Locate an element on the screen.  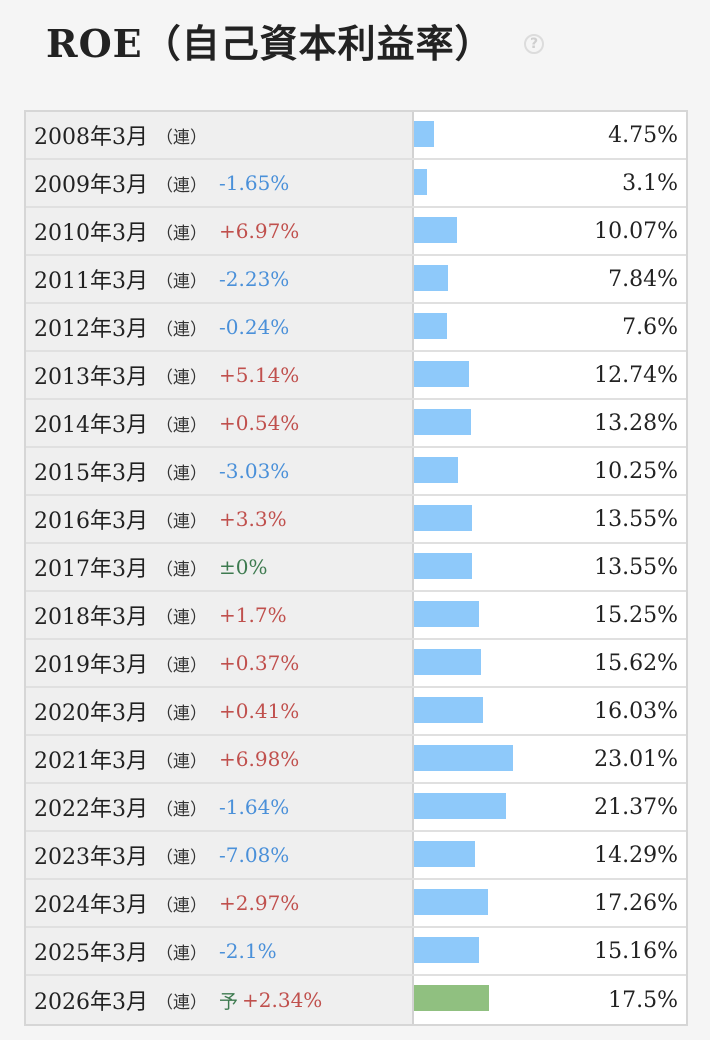
table-row: 2023年3月 （連） -7.08% 14.29% is located at coordinates (356, 856).